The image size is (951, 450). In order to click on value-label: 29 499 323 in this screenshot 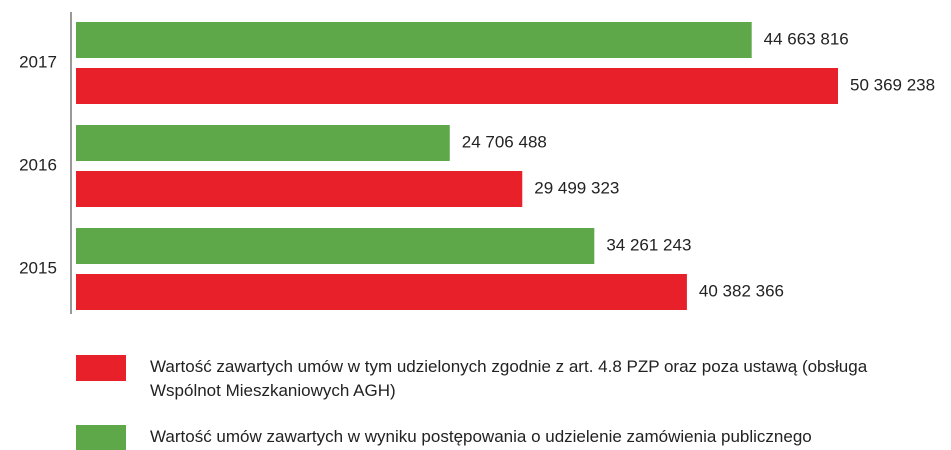, I will do `click(576, 187)`.